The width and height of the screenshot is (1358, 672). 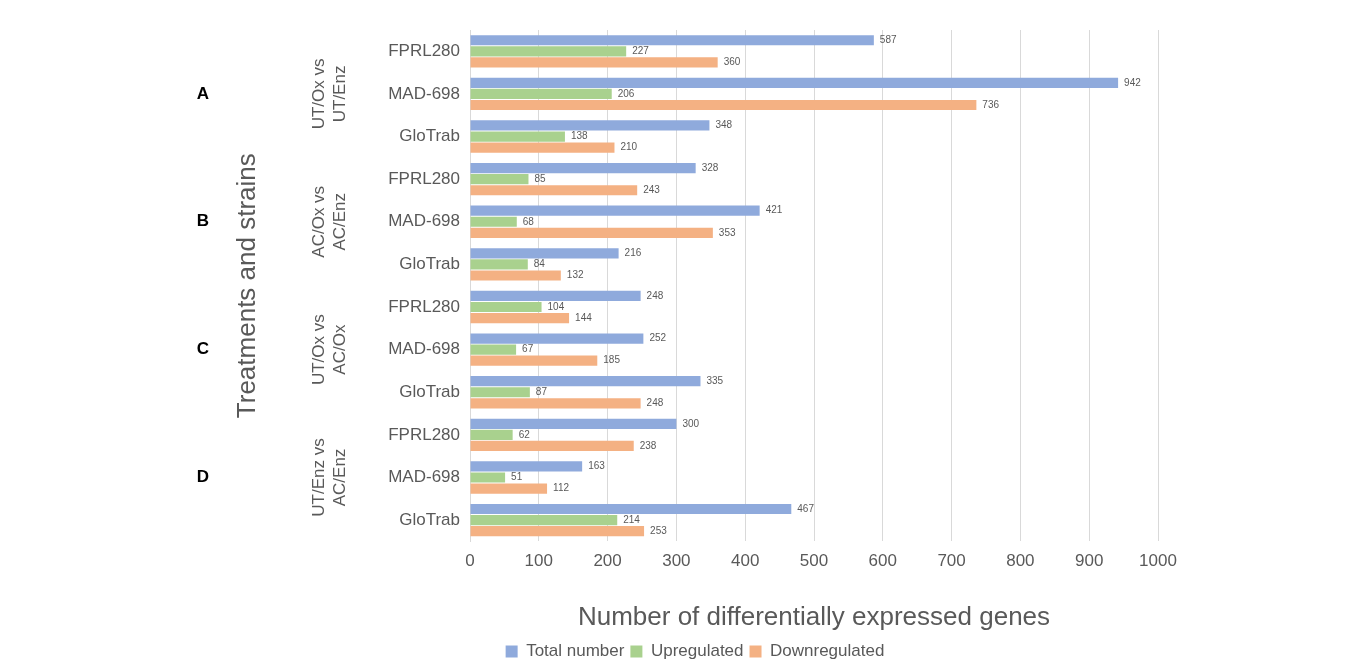 What do you see at coordinates (659, 530) in the screenshot?
I see `data-label: 253` at bounding box center [659, 530].